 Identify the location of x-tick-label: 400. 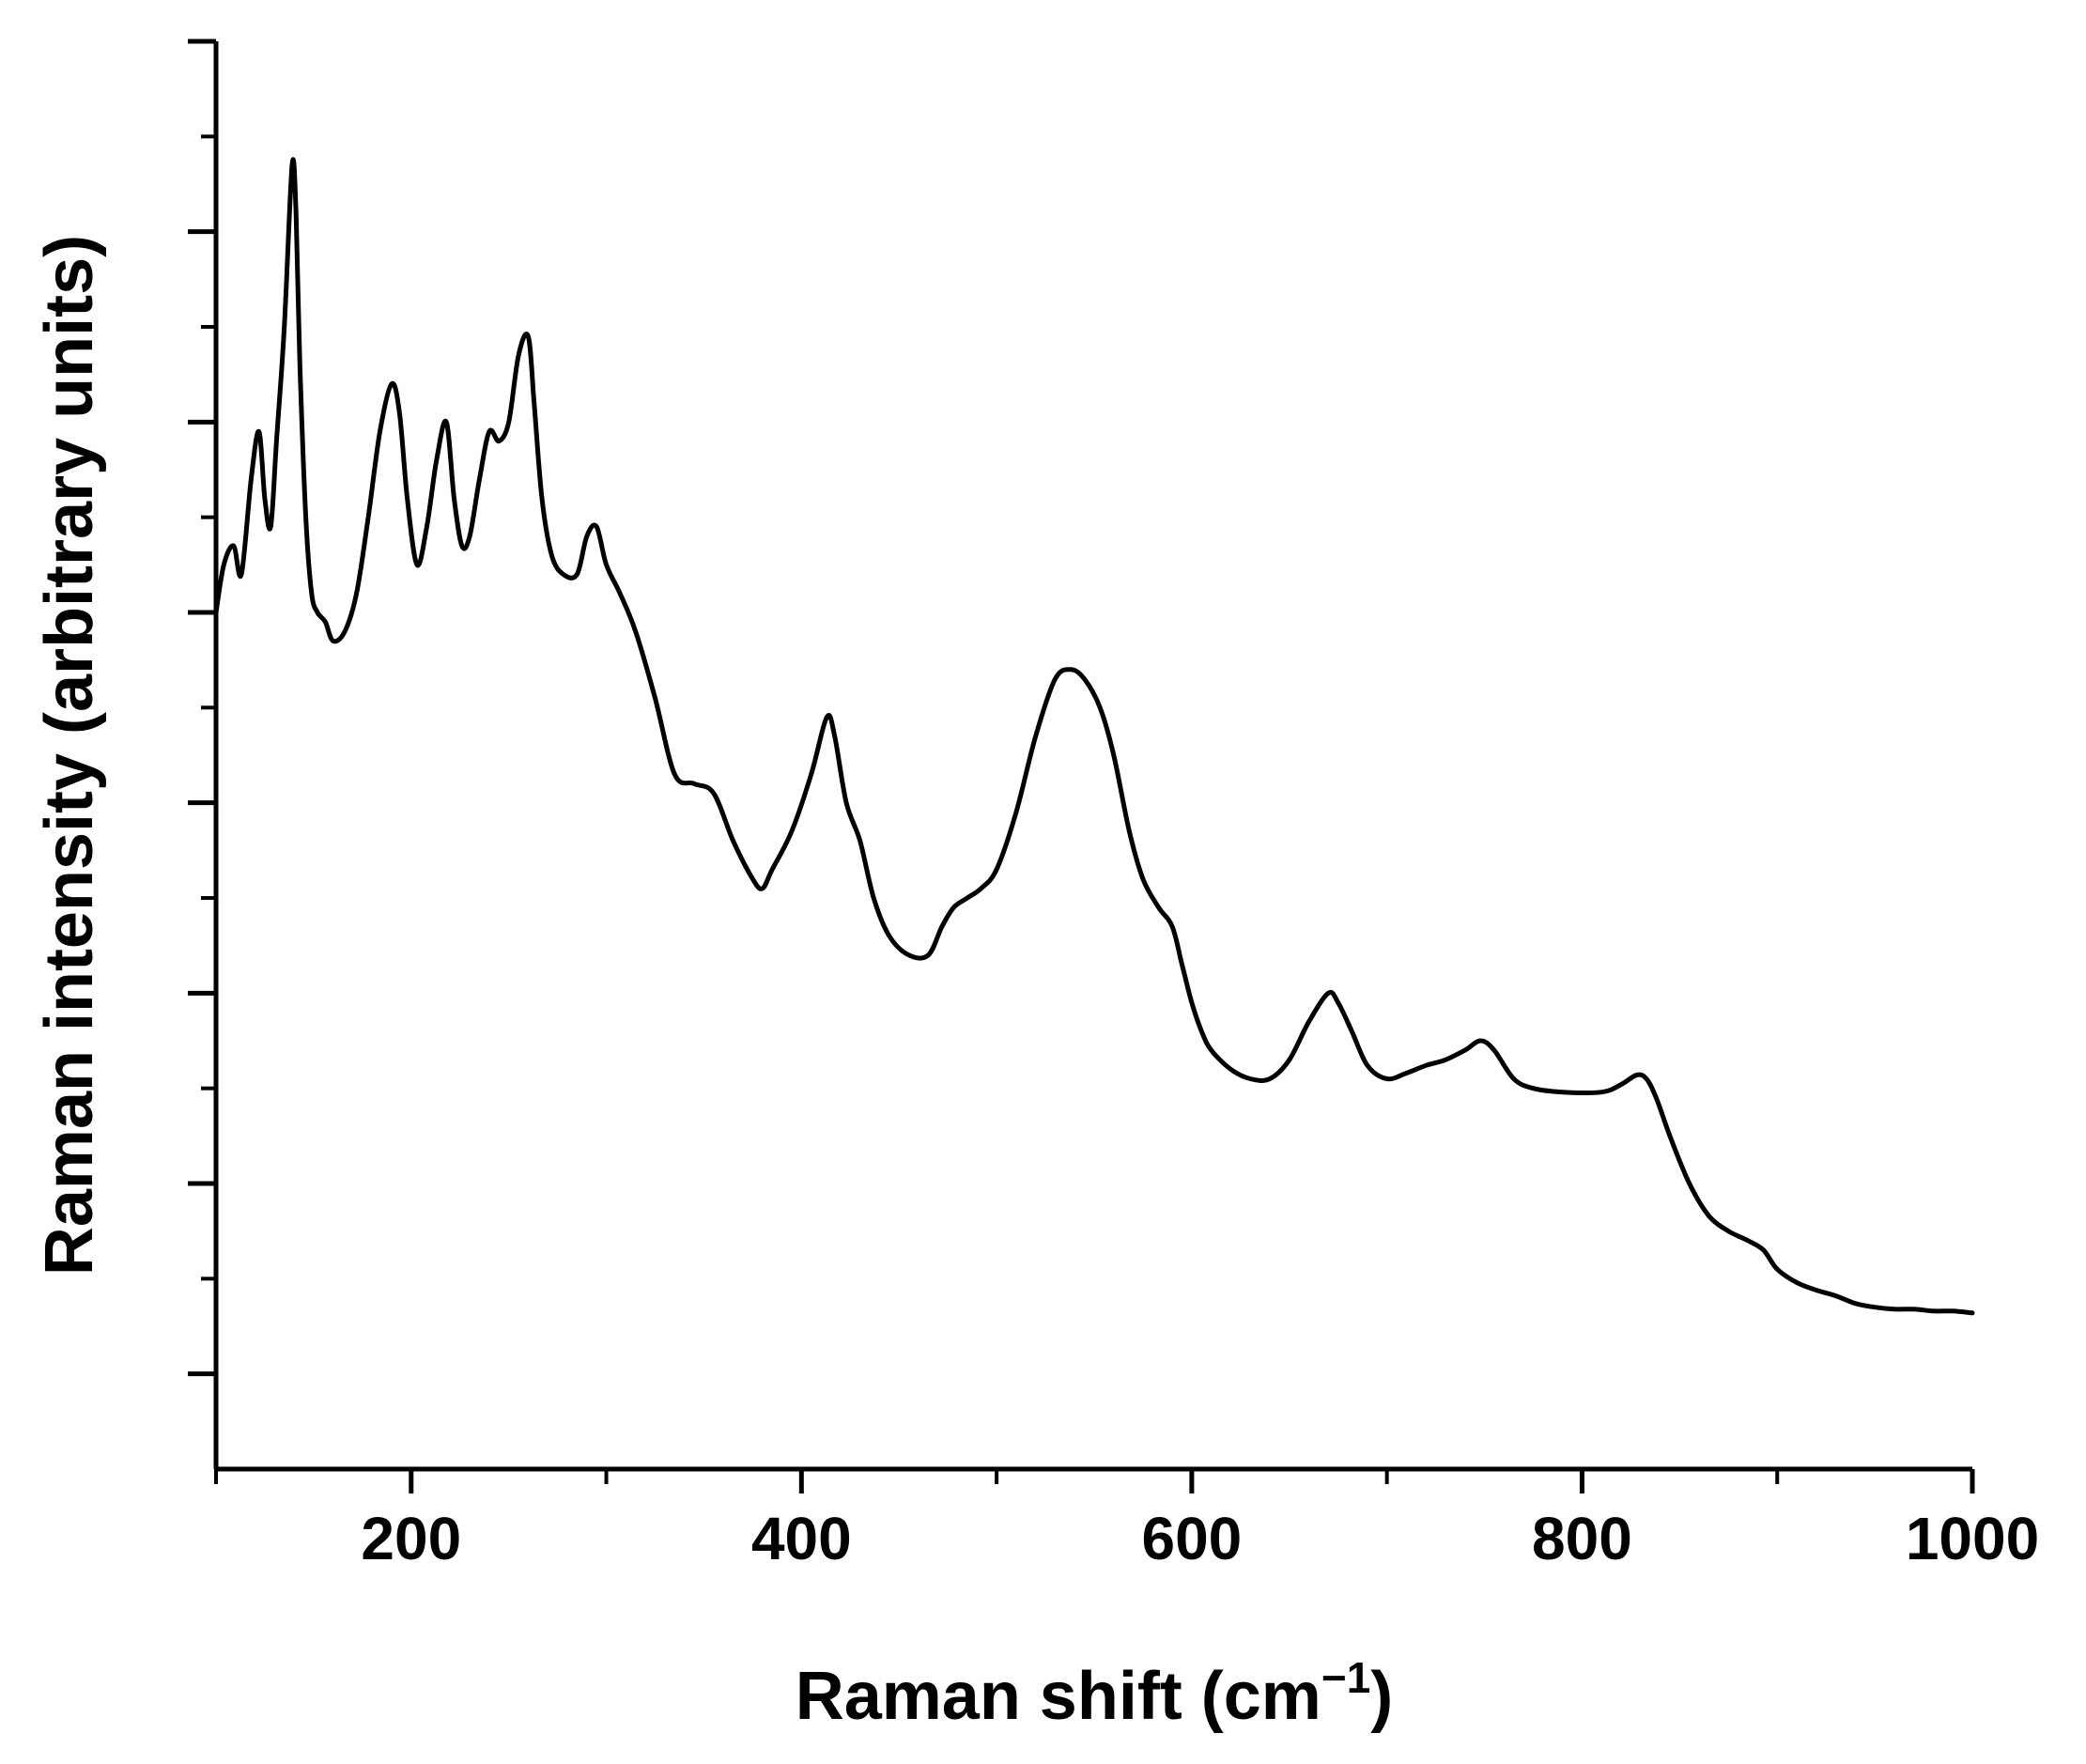
(802, 1538).